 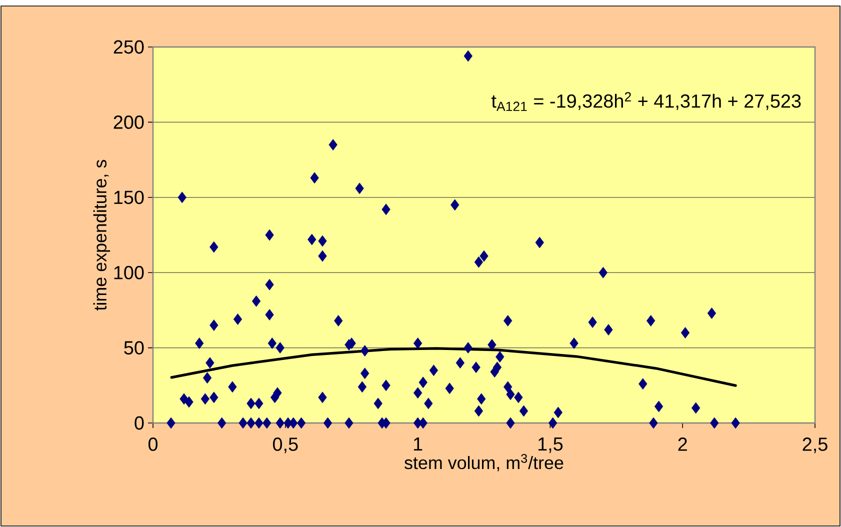 What do you see at coordinates (129, 47) in the screenshot?
I see `y-tick-label: 250` at bounding box center [129, 47].